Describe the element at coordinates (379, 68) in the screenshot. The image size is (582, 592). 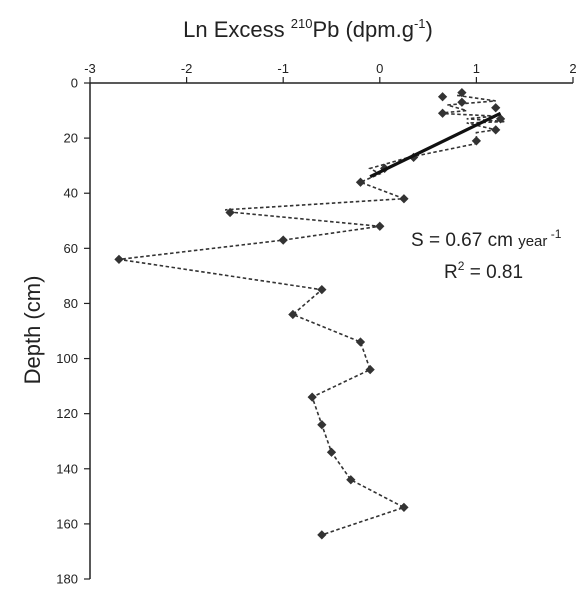
I see `x-tick-label: 0` at that location.